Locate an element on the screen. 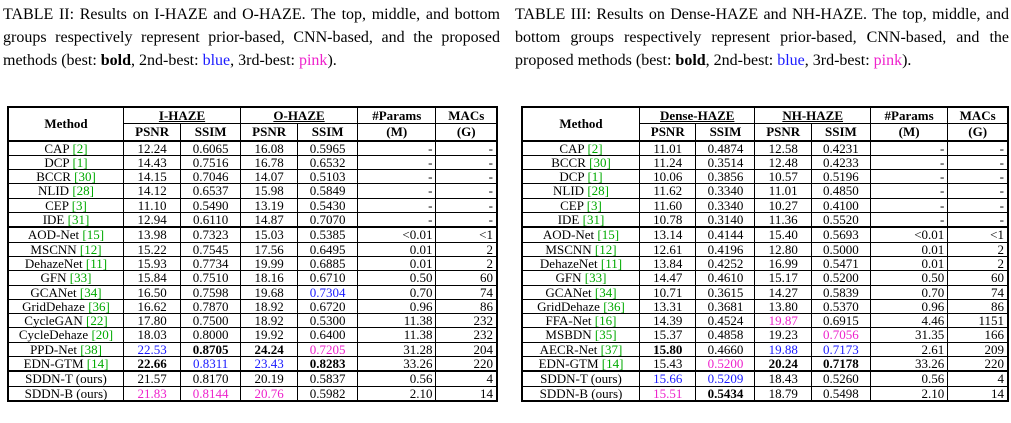 The height and width of the screenshot is (423, 1011). ssim2-cell: 0.7056 is located at coordinates (840, 335).